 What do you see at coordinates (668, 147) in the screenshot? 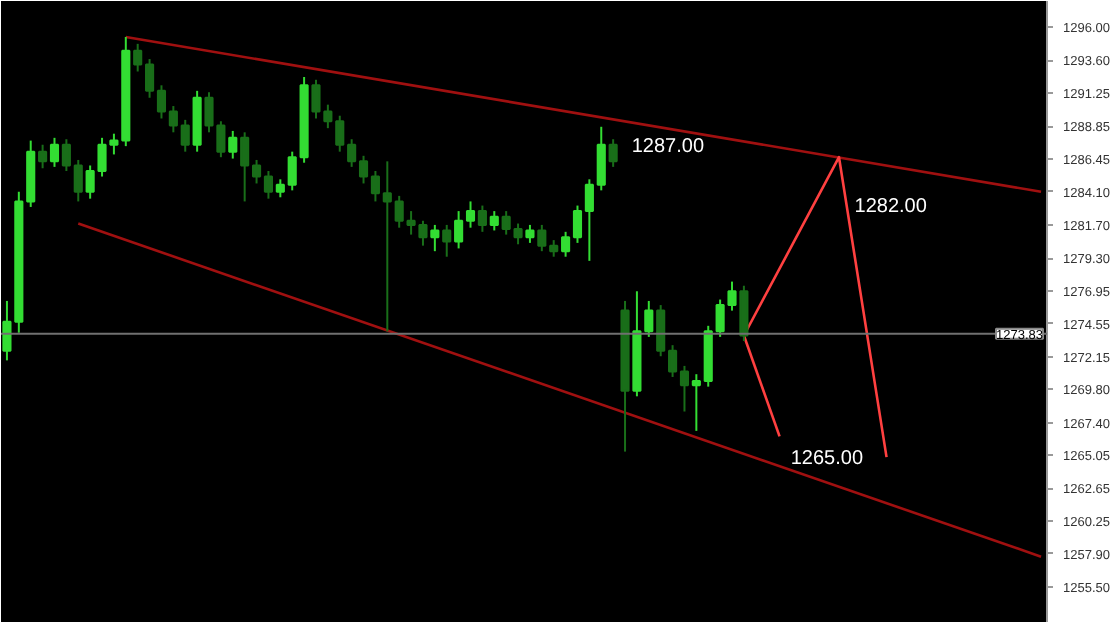
I see `annotation: 1287.00` at bounding box center [668, 147].